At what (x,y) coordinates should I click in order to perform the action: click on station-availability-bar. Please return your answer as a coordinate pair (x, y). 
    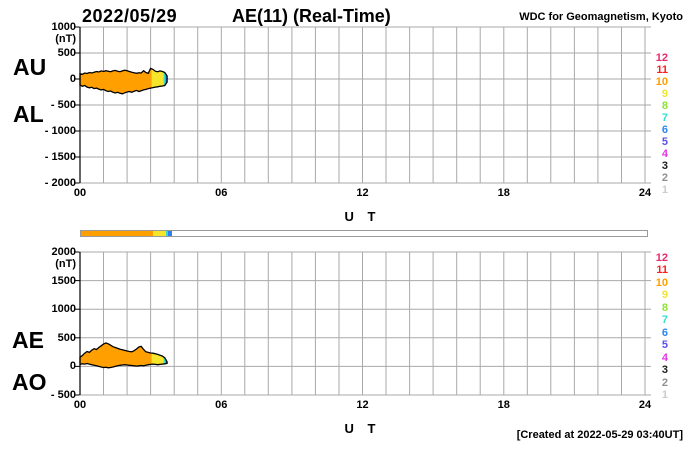
    Looking at the image, I should click on (364, 233).